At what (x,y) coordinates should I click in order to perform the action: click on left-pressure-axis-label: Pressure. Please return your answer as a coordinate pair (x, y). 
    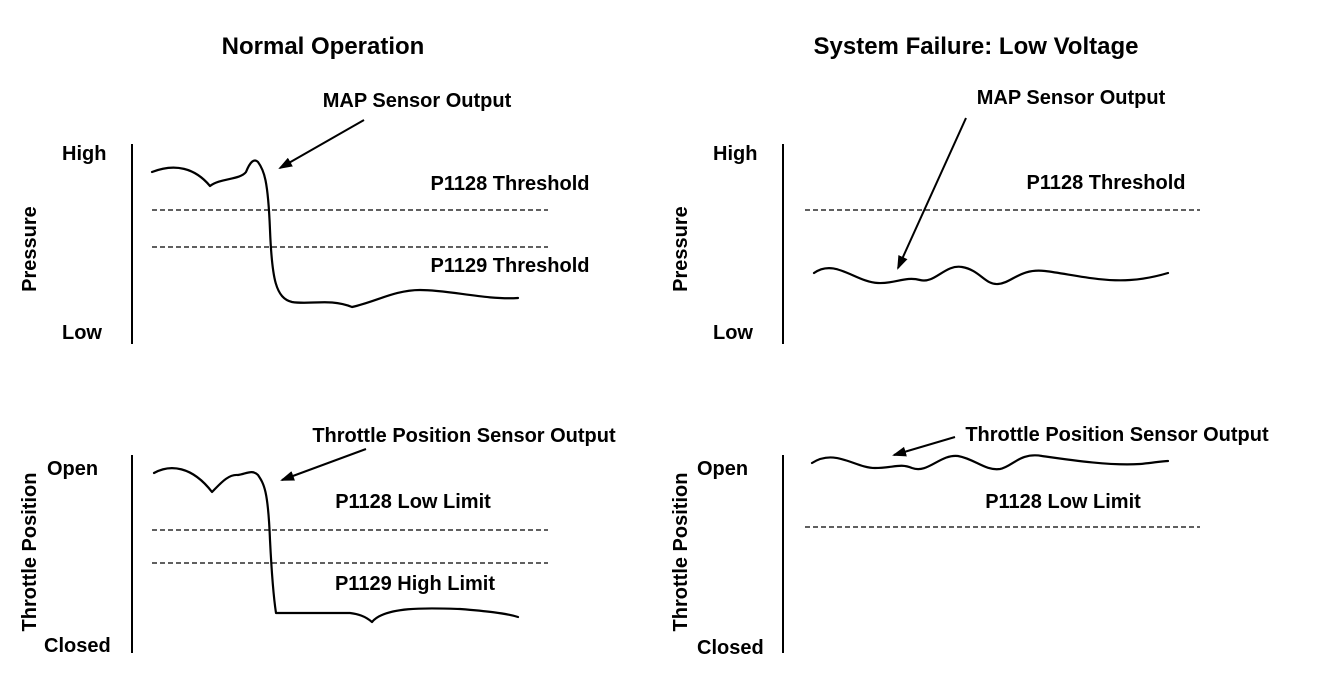
    Looking at the image, I should click on (30, 249).